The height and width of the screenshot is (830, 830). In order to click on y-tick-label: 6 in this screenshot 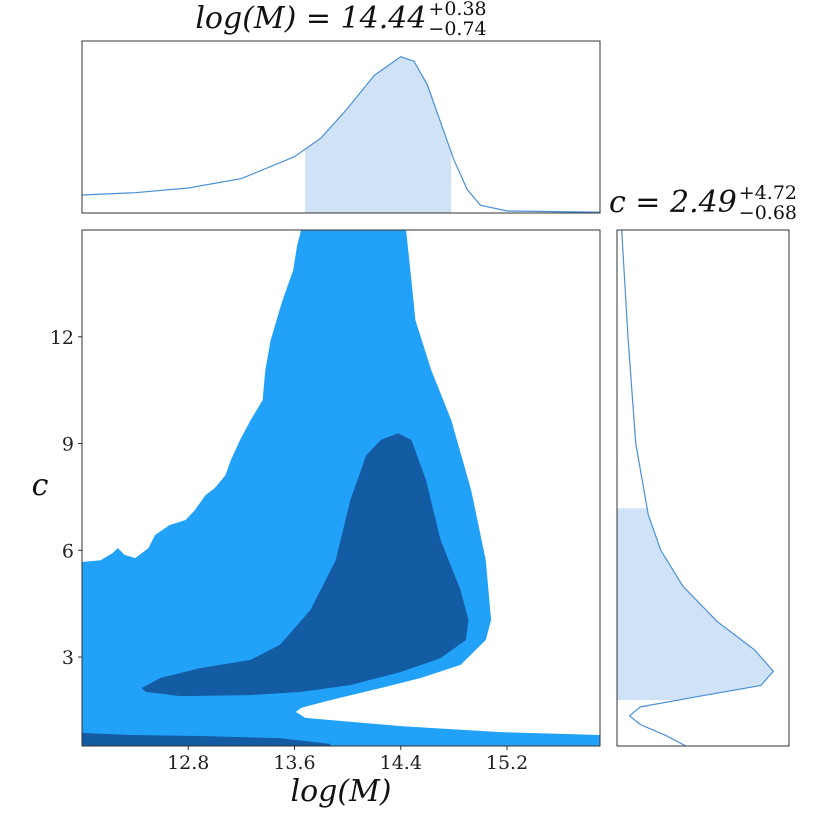, I will do `click(68, 551)`.